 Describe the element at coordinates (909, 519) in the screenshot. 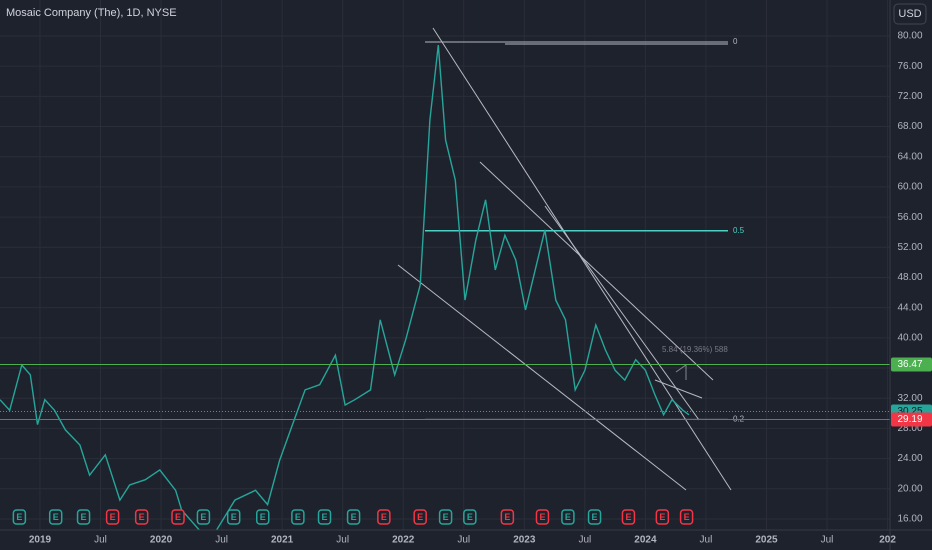

I see `y-tick-label: 16.00` at that location.